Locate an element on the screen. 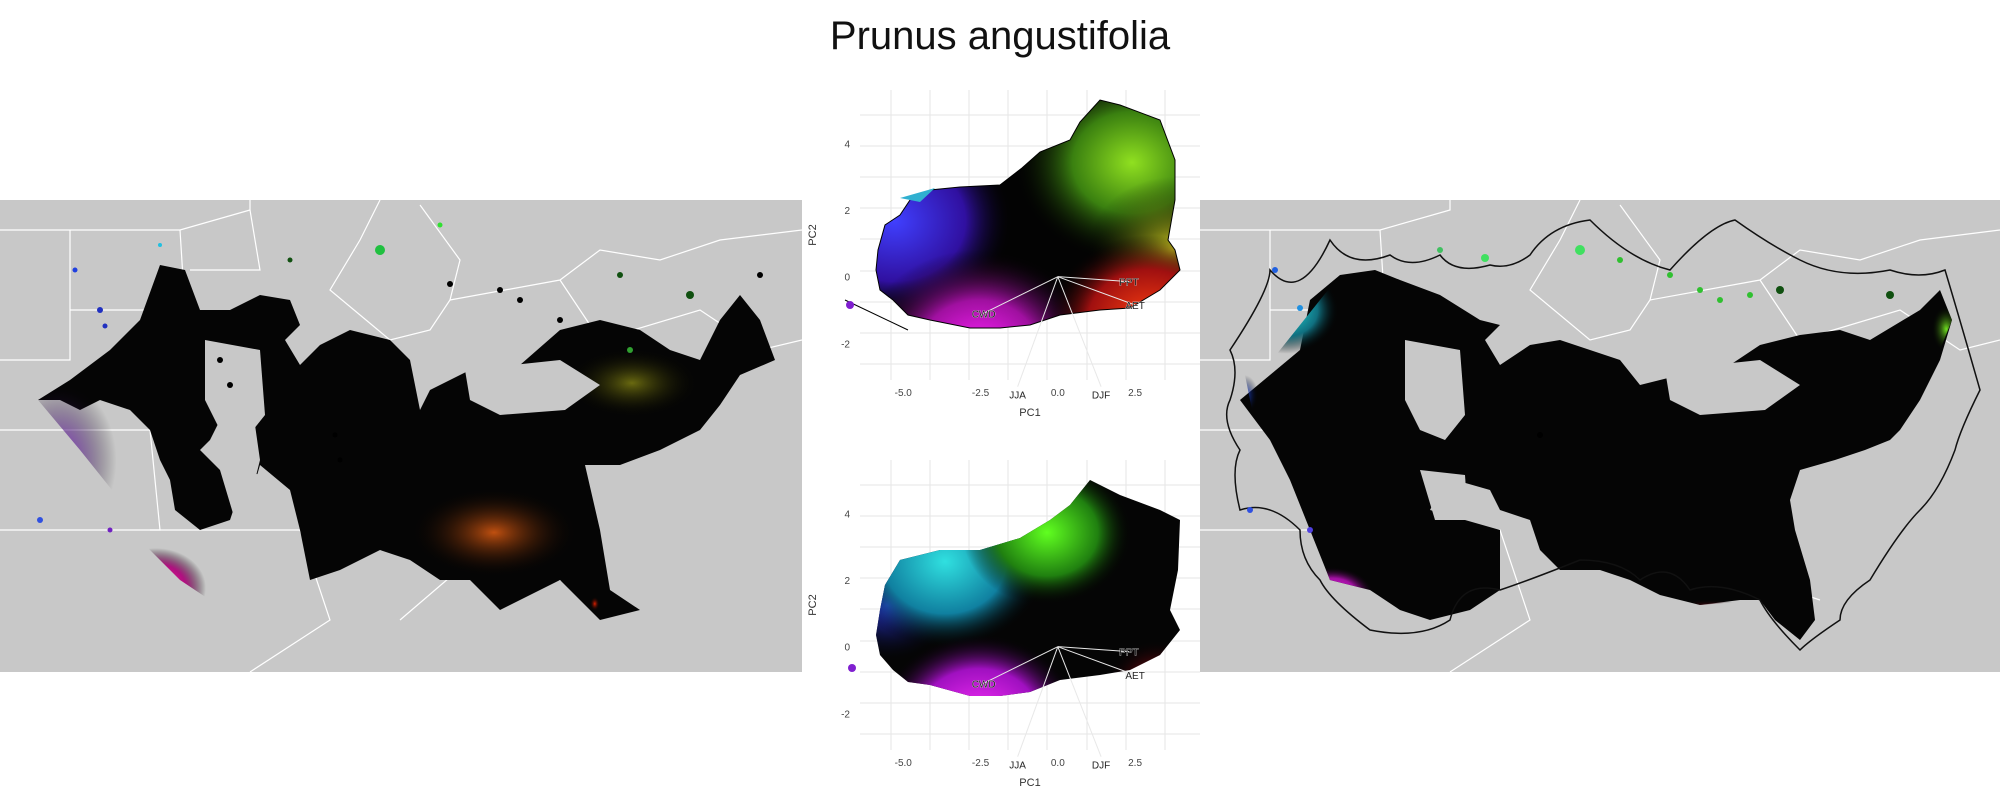 This screenshot has height=800, width=2000. convex-hull is located at coordinates (1012, 215).